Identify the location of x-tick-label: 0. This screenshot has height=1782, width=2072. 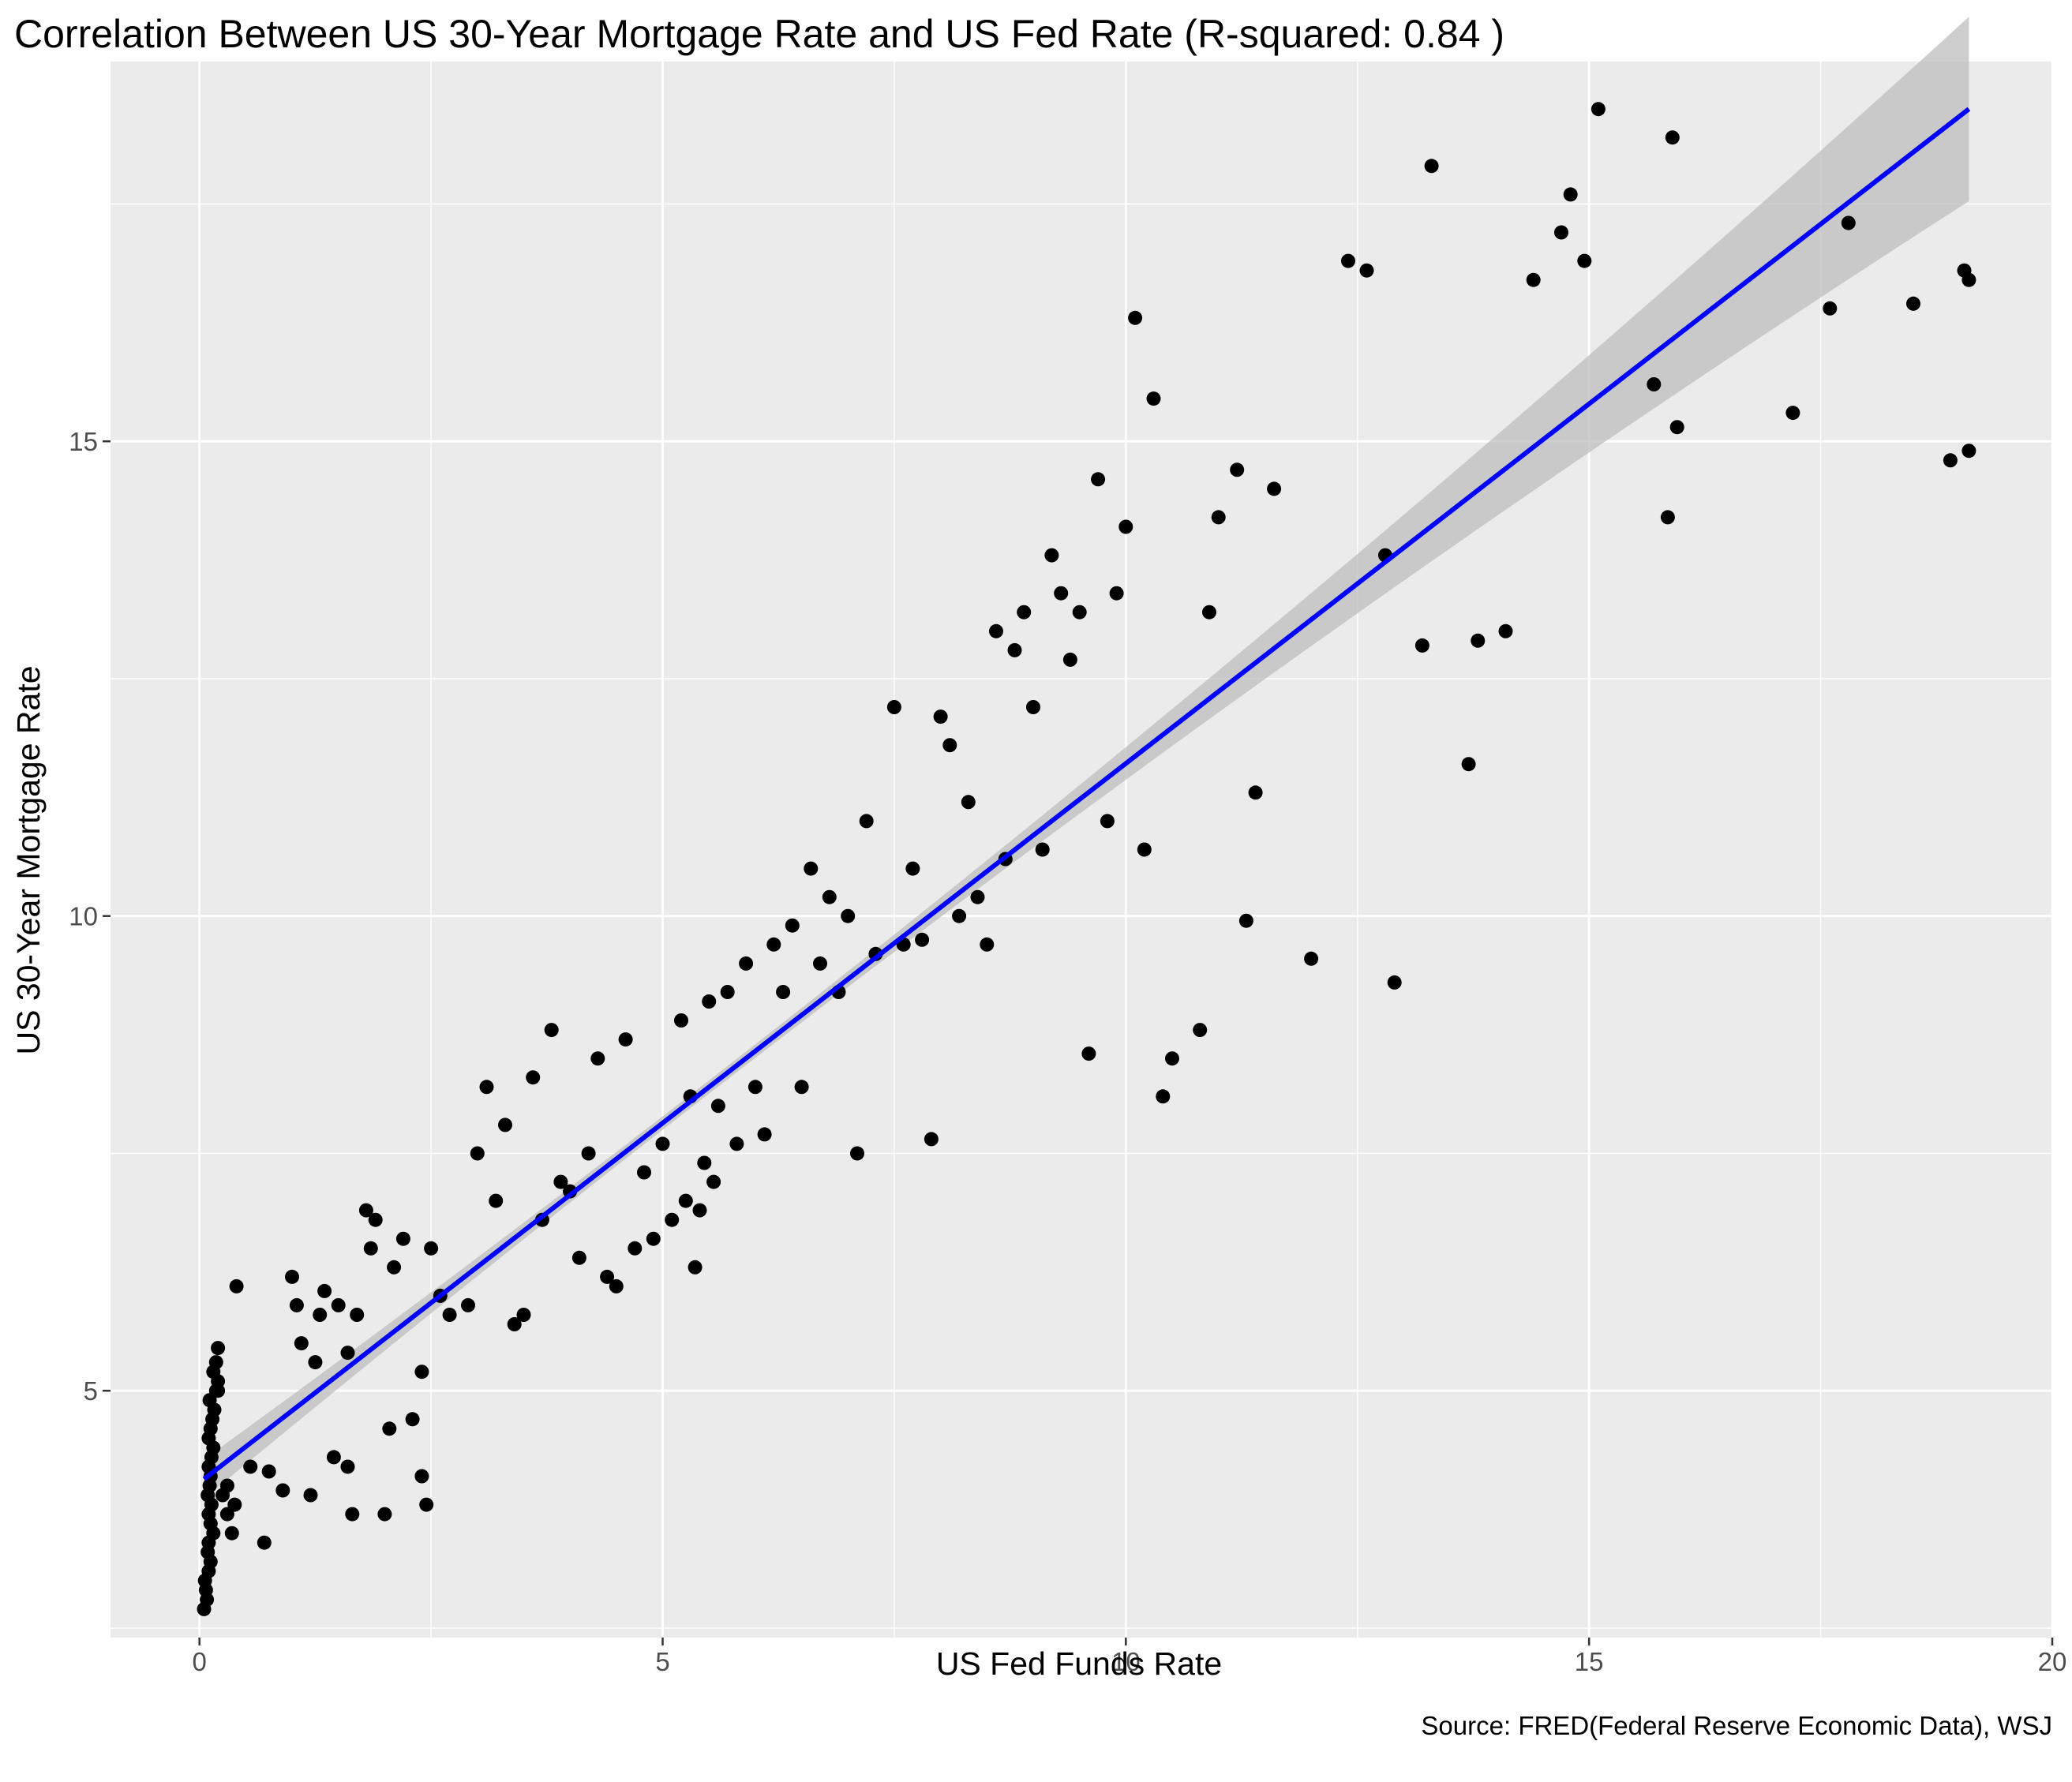
(199, 1661).